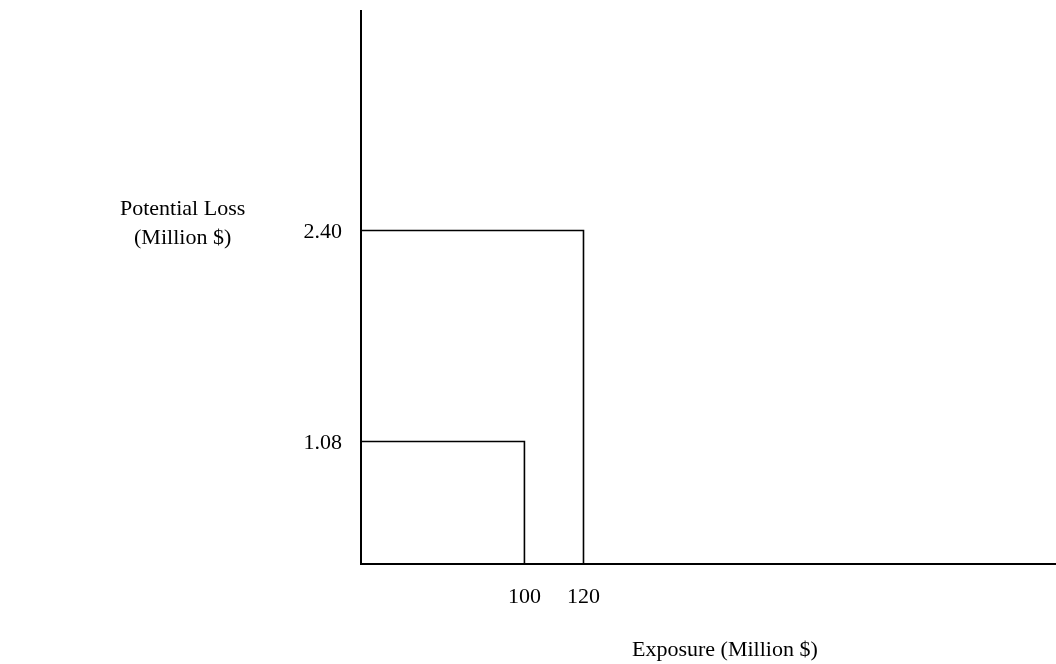 The width and height of the screenshot is (1056, 664). What do you see at coordinates (725, 648) in the screenshot?
I see `x-axis-title: Exposure (Million $)` at bounding box center [725, 648].